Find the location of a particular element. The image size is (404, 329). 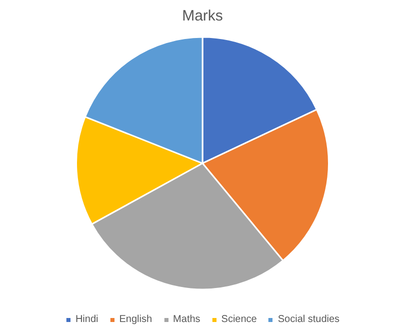

legend-label: Hindi is located at coordinates (86, 319).